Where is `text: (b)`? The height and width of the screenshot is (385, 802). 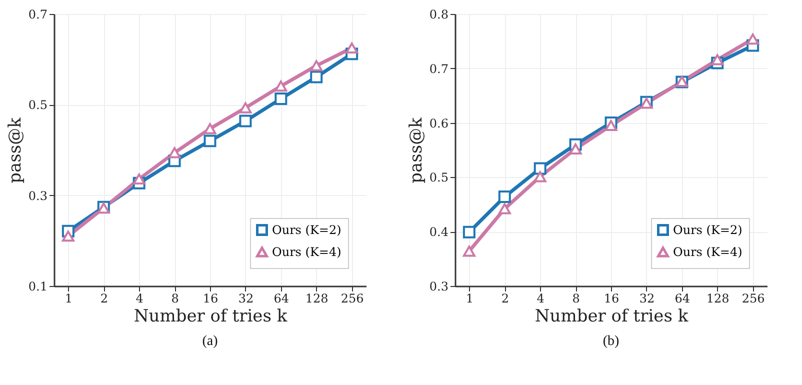
text: (b) is located at coordinates (611, 341).